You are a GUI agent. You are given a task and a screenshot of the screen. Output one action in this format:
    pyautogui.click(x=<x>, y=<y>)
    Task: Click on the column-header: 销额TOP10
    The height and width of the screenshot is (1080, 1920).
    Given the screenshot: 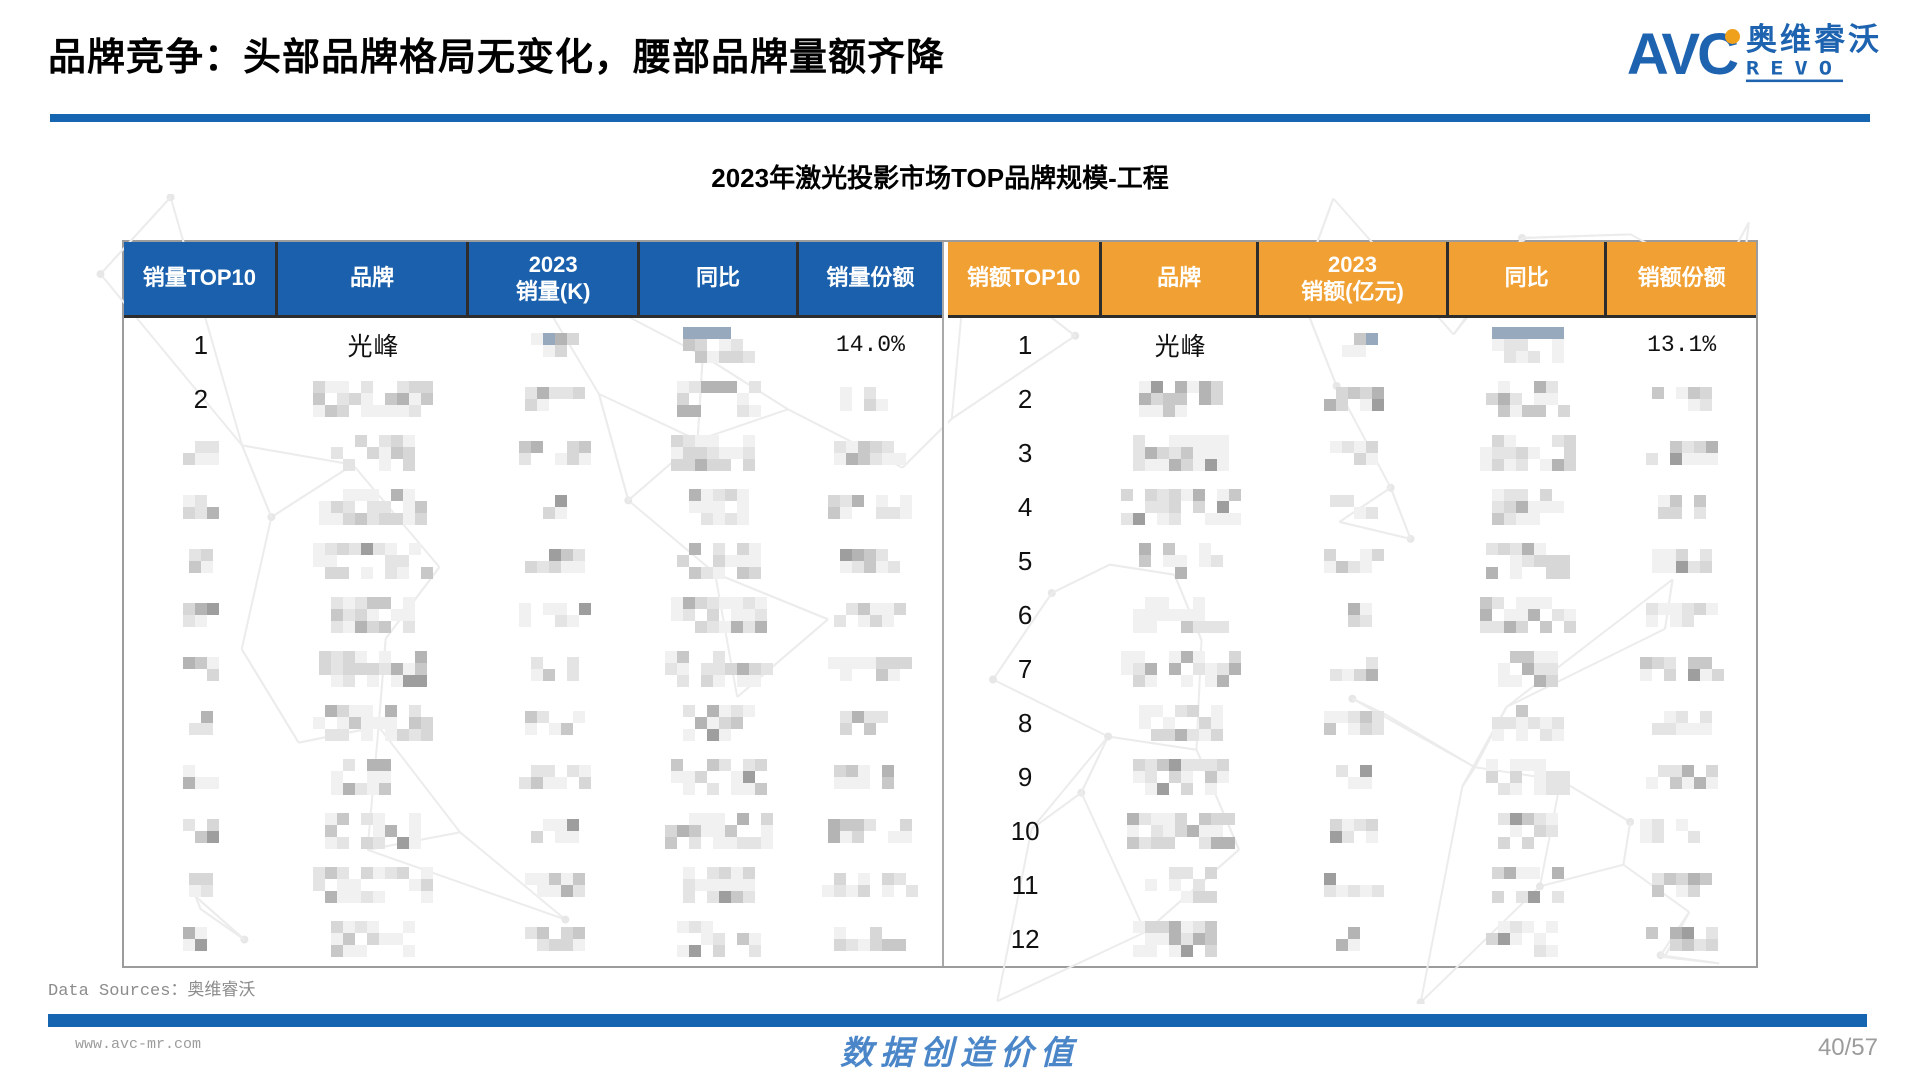 What is the action you would take?
    pyautogui.click(x=1025, y=278)
    